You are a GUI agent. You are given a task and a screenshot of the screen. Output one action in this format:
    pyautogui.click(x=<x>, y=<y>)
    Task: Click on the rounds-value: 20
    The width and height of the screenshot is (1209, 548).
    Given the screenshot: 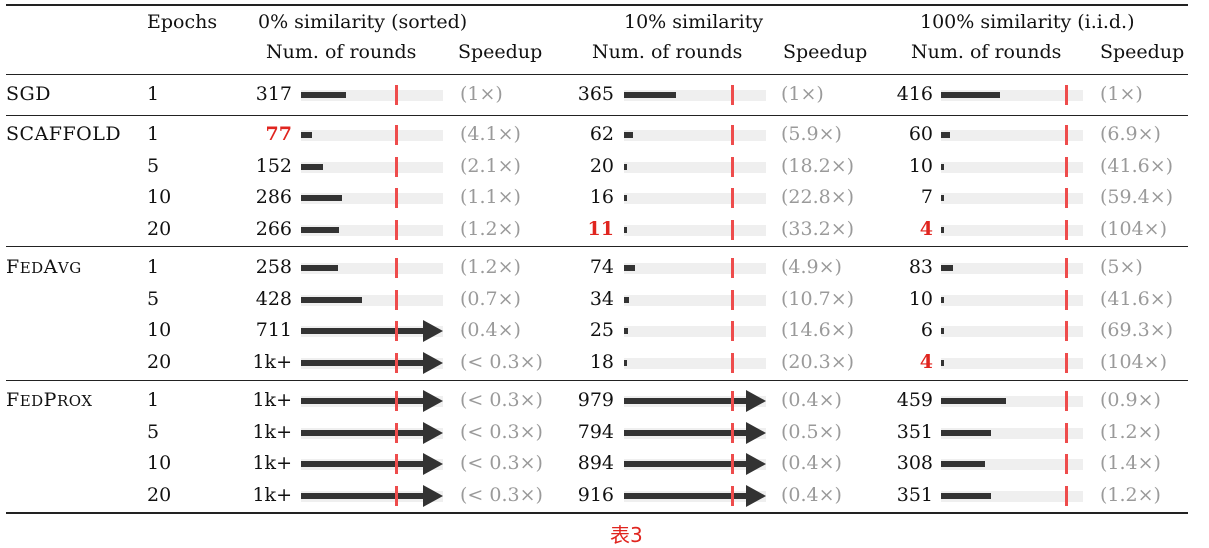 What is the action you would take?
    pyautogui.click(x=601, y=165)
    